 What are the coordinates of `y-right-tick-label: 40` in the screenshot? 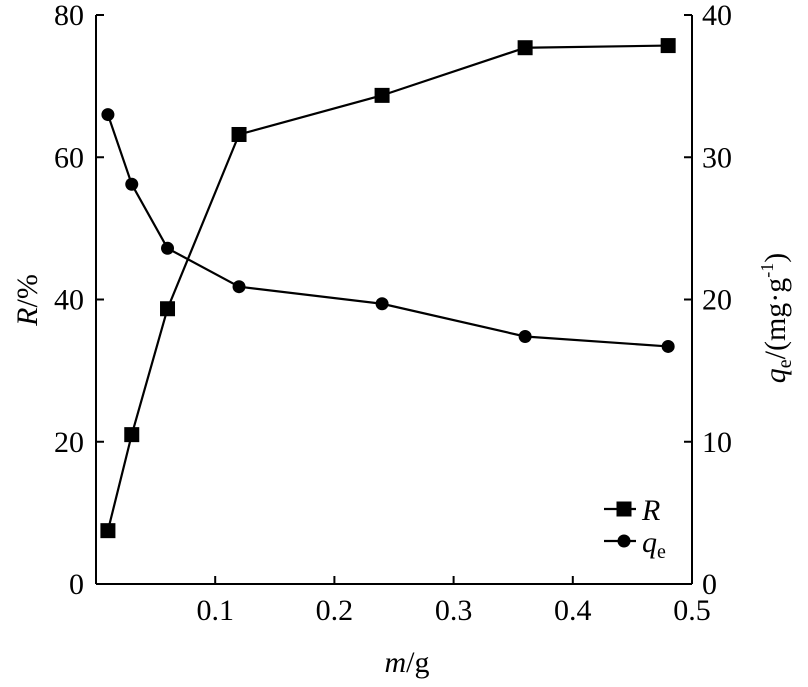 It's located at (717, 16).